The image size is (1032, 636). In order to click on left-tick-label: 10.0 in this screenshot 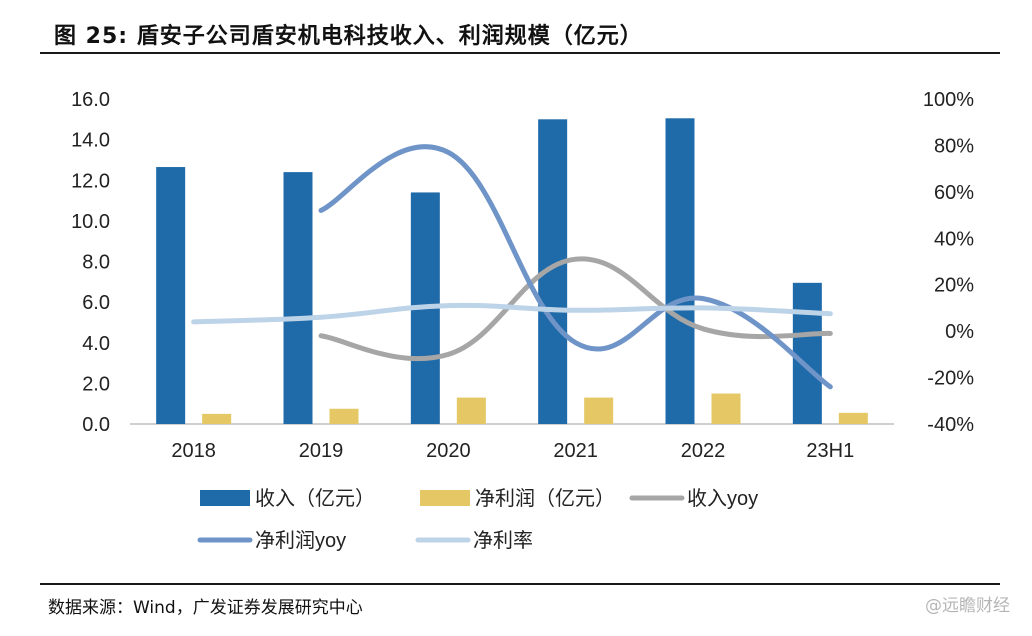, I will do `click(90, 222)`.